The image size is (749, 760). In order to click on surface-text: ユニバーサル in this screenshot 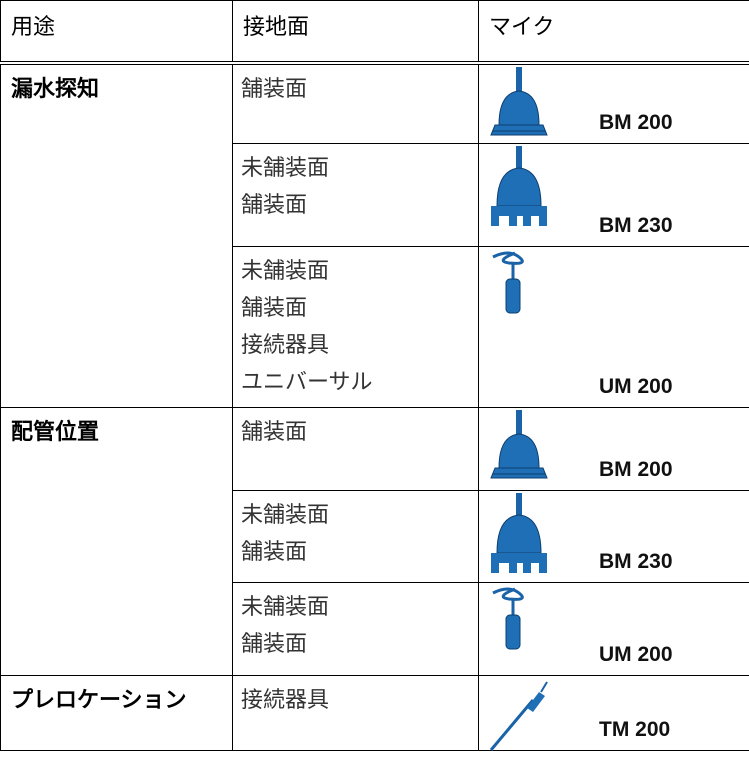, I will do `click(355, 382)`.